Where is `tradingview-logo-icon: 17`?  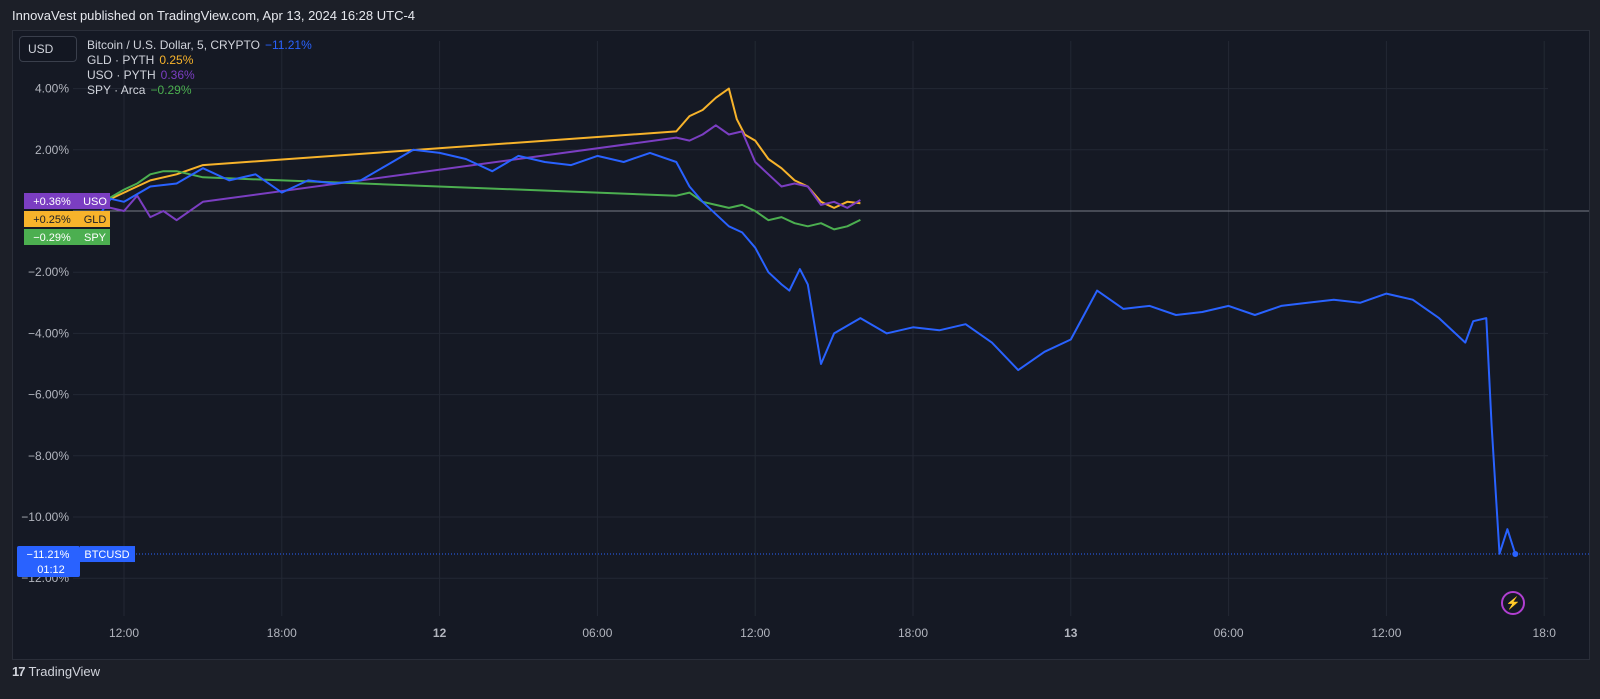
tradingview-logo-icon: 17 is located at coordinates (19, 671).